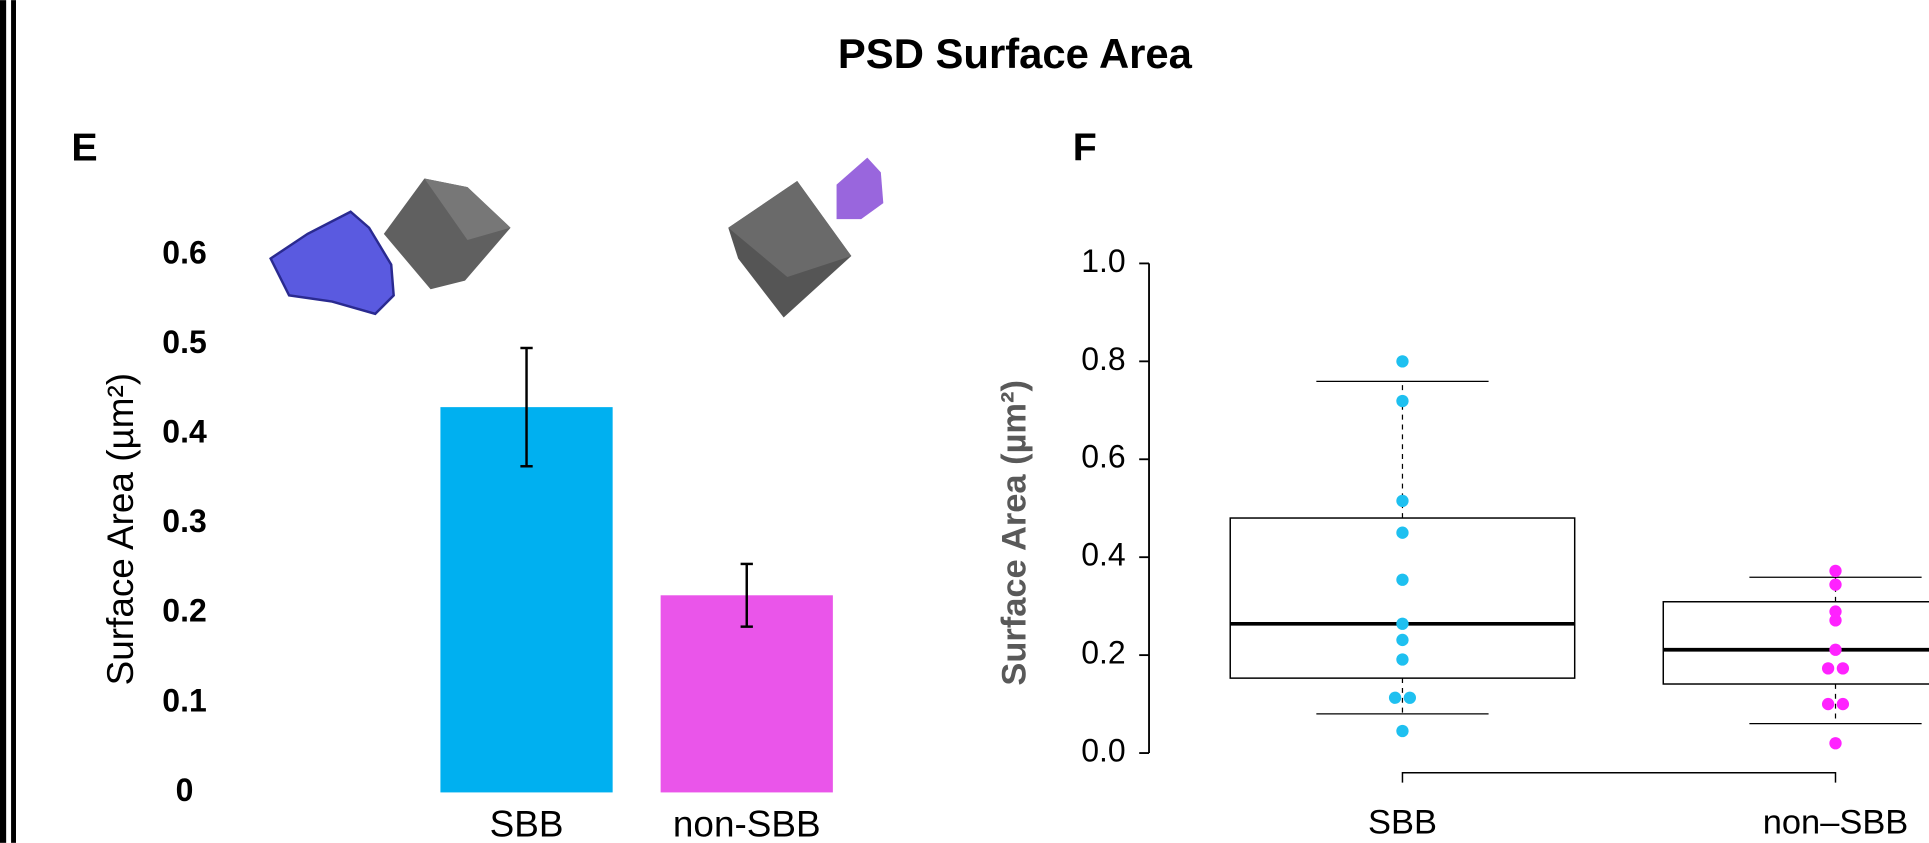 This screenshot has height=843, width=1929. I want to click on render-sbb, so click(390, 247).